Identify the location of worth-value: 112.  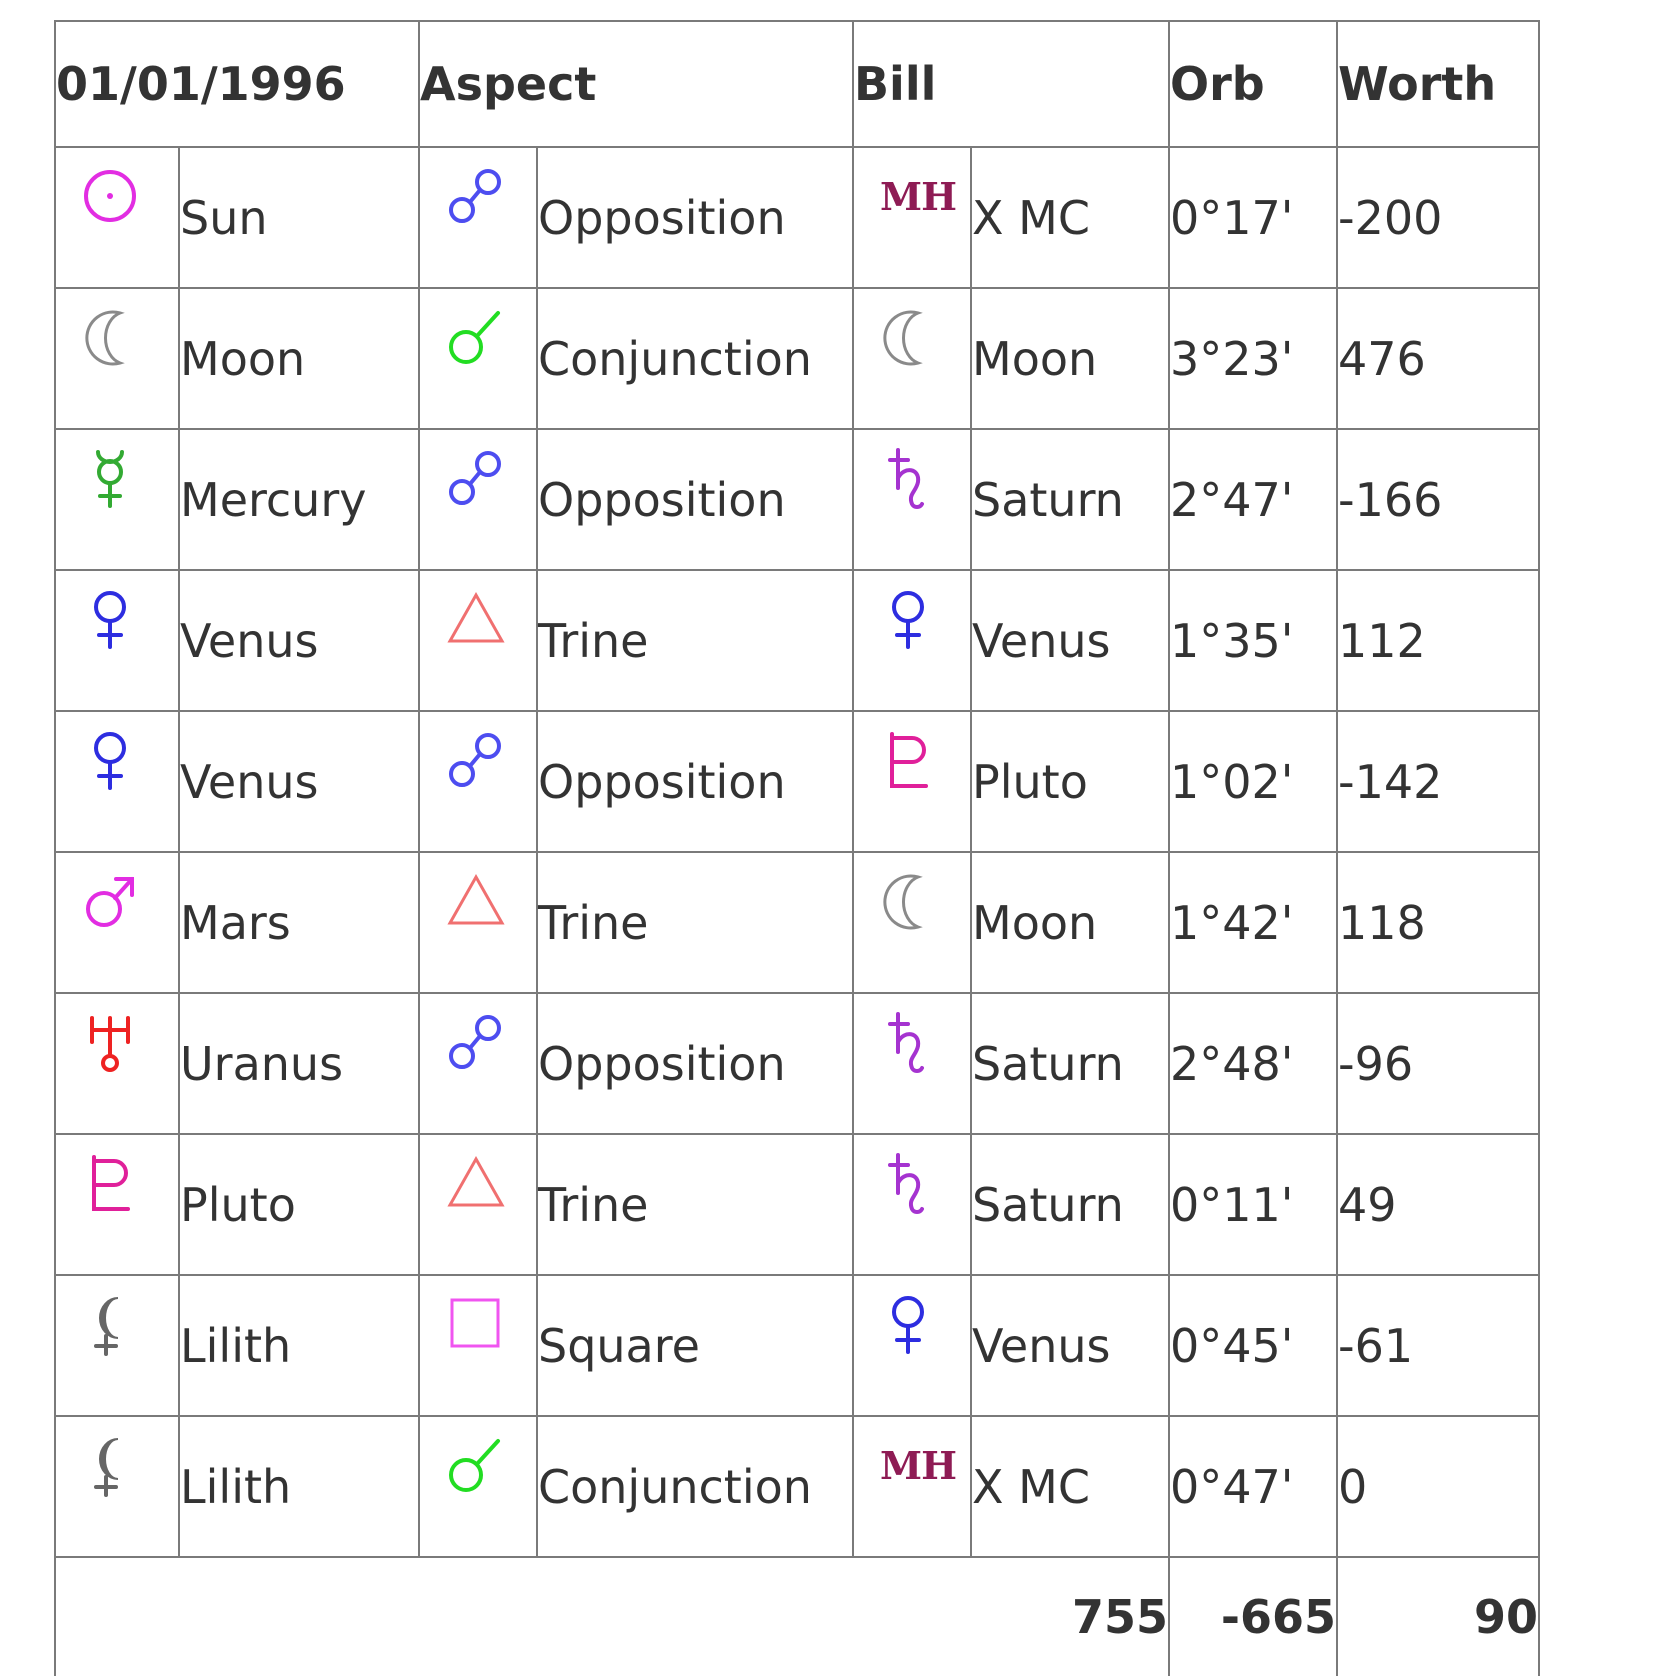
(1438, 640).